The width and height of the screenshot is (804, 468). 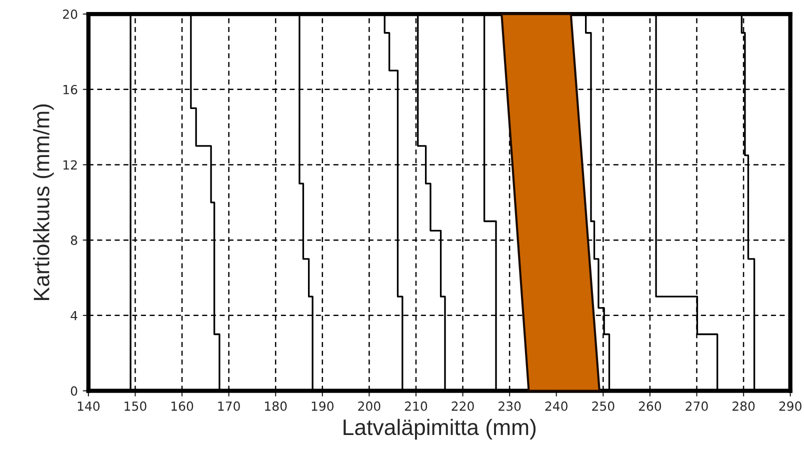 I want to click on y-tick-label: 12, so click(x=70, y=165).